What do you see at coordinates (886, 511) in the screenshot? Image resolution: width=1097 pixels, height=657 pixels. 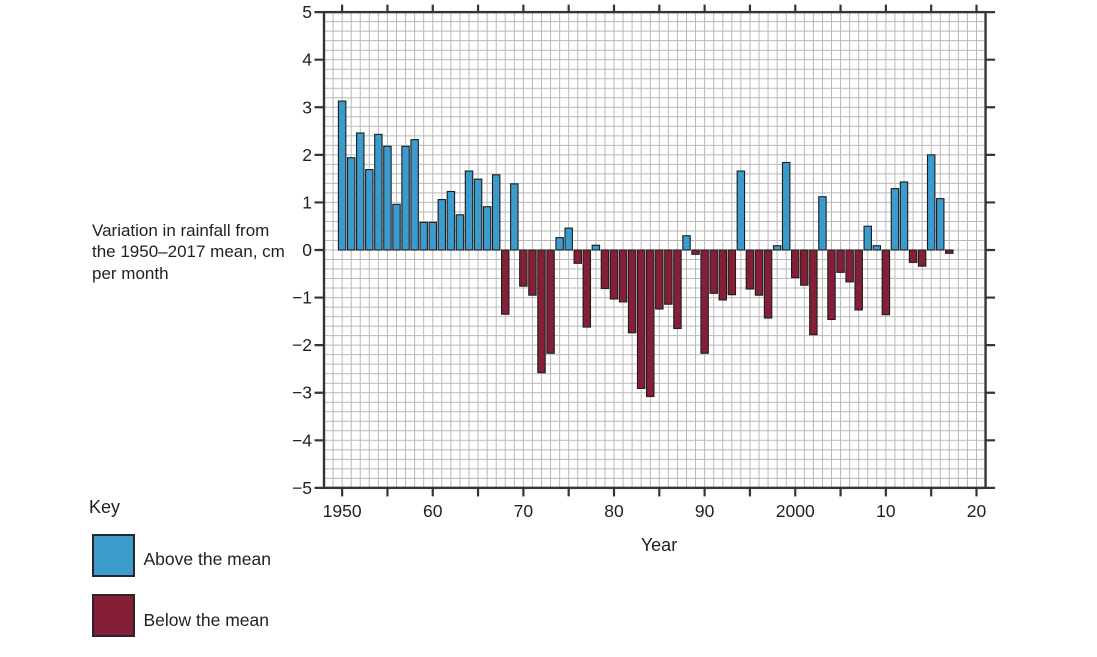 I see `svg-text: 10` at bounding box center [886, 511].